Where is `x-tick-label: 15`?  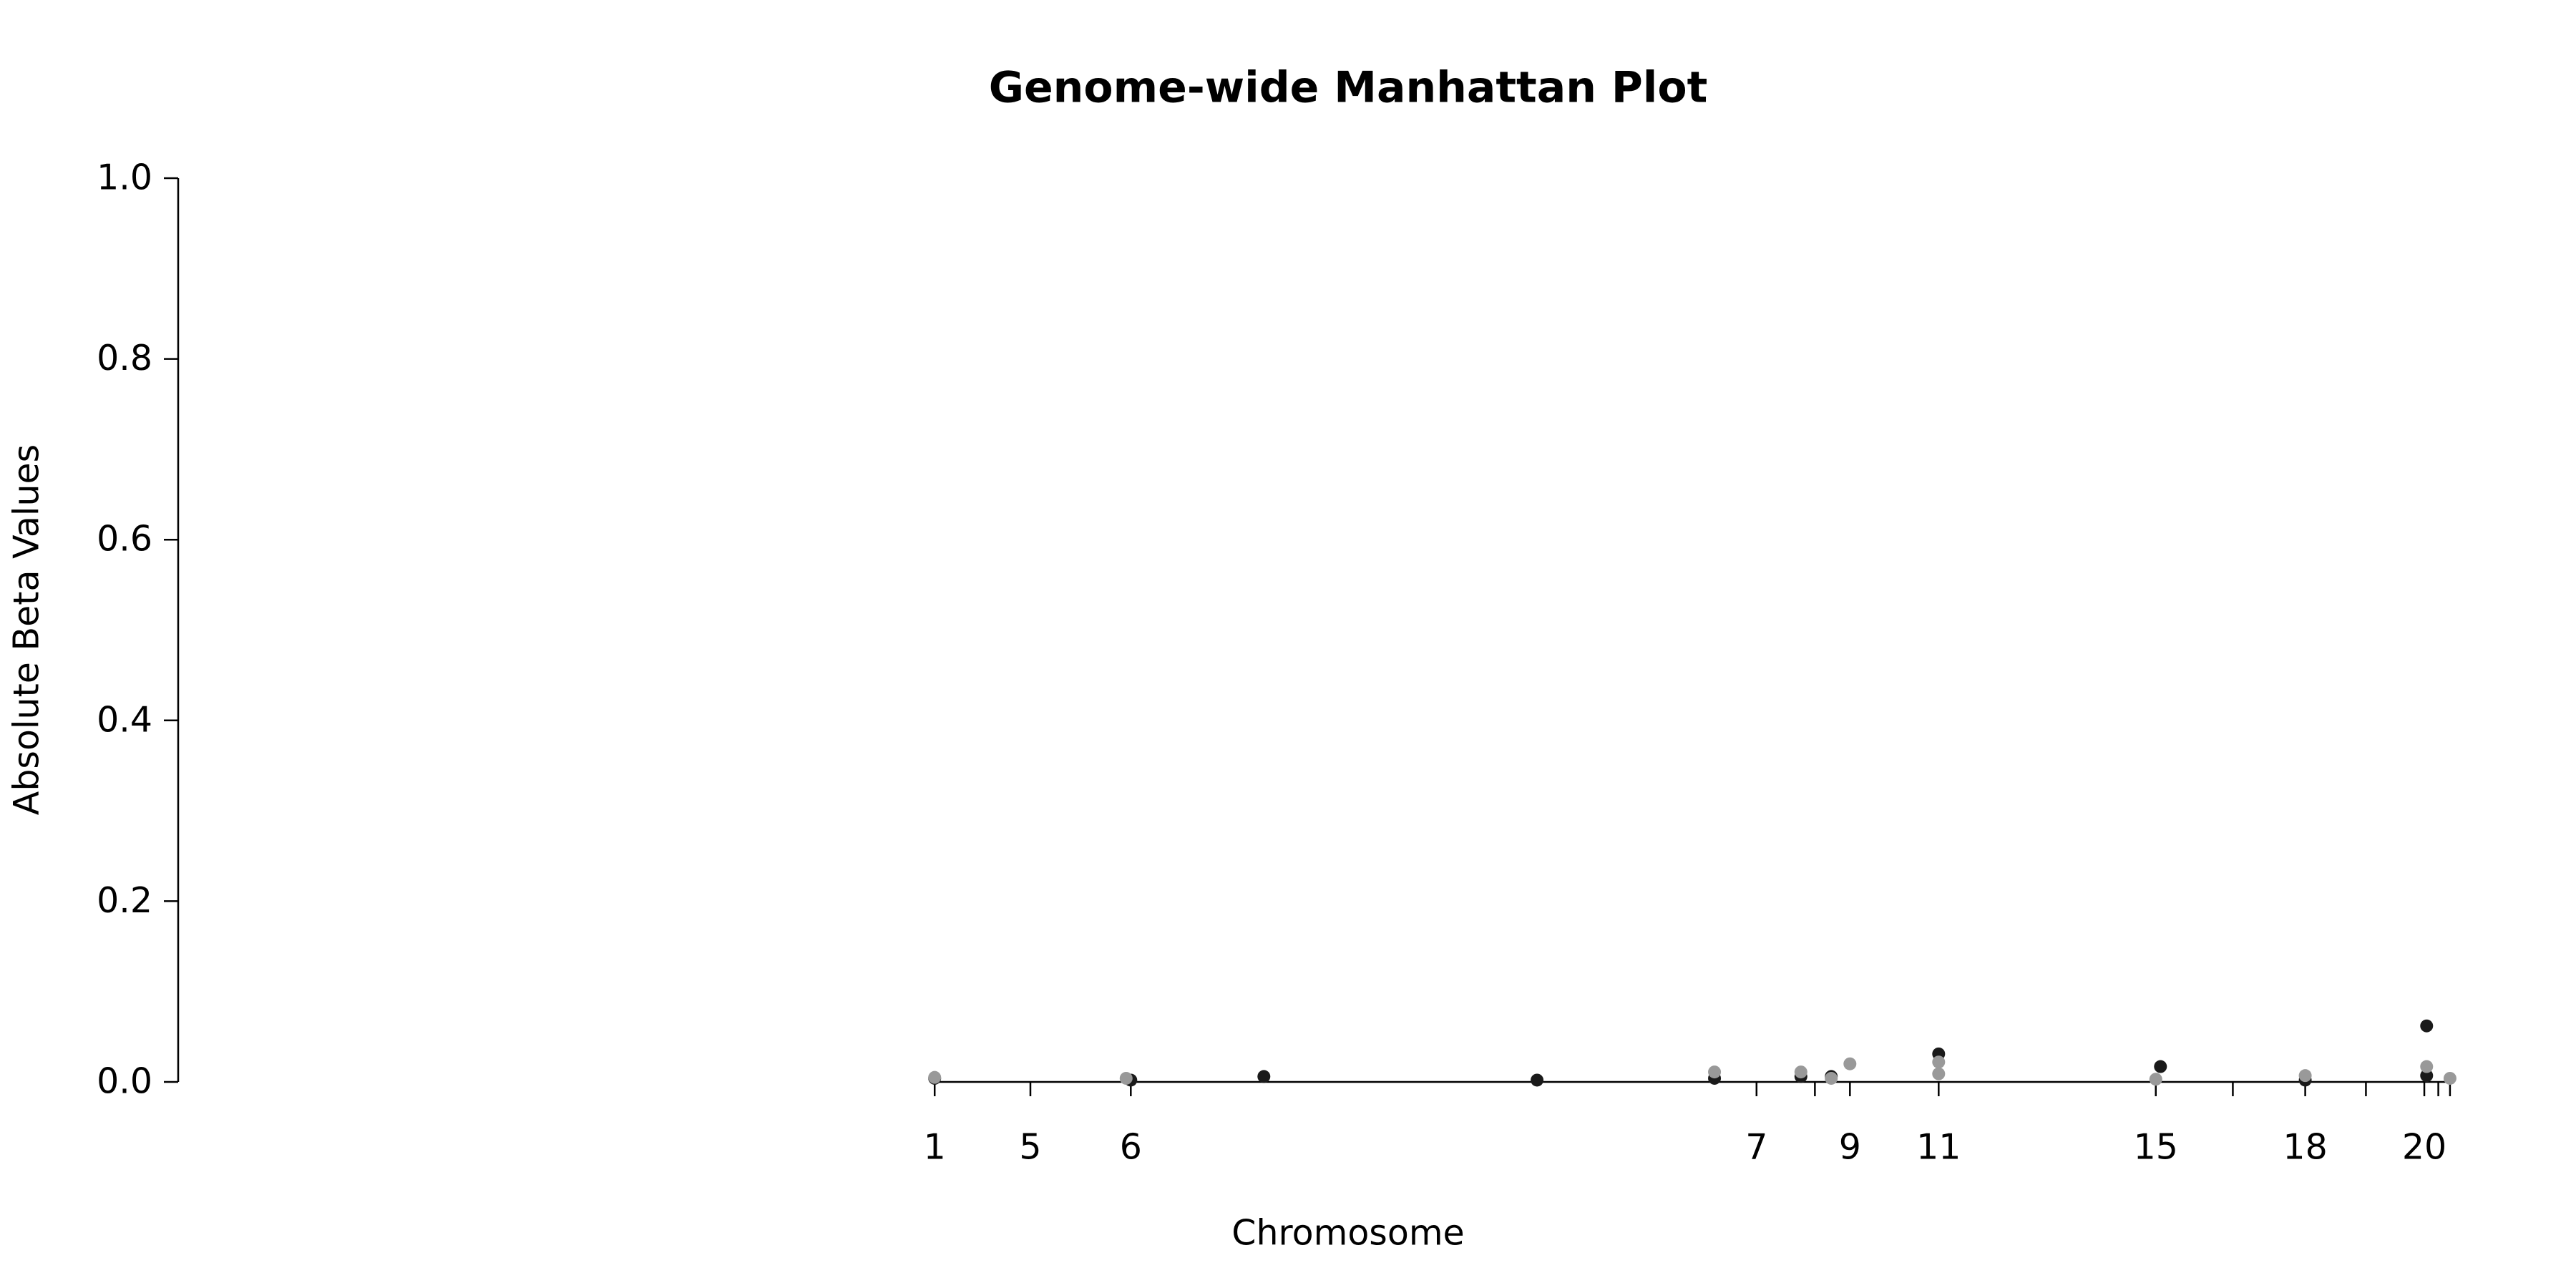 x-tick-label: 15 is located at coordinates (2156, 1147).